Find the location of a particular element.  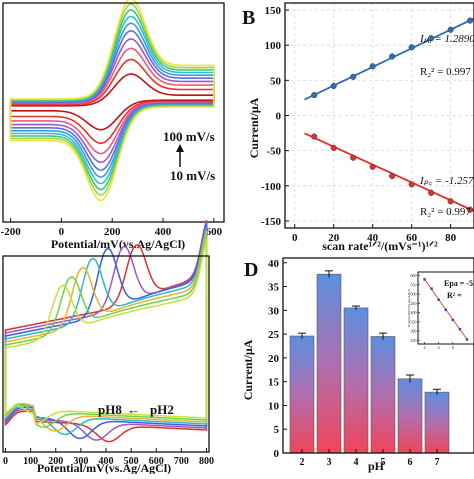

panel-c-annotation-left: pH8 is located at coordinates (110, 409).